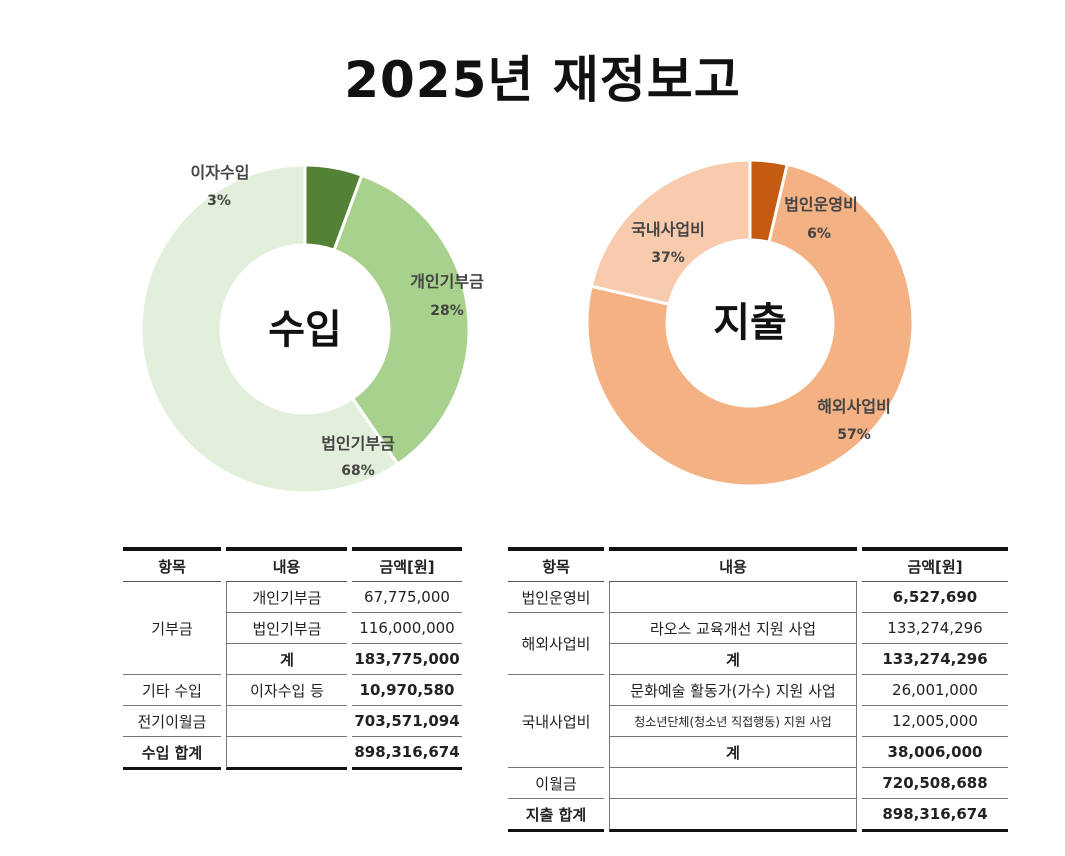 The height and width of the screenshot is (856, 1065). I want to click on table-row: 국내사업비 문화예술 활동가(가수) 지원 사업 26,001,000, so click(758, 721).